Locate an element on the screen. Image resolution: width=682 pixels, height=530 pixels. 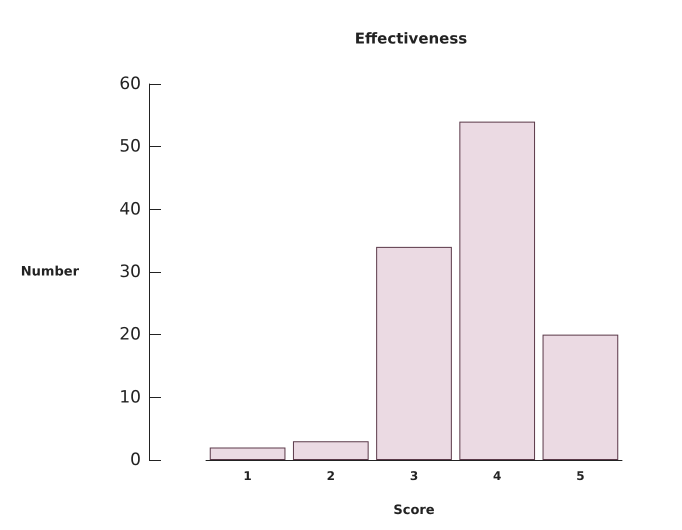
x-tick-label: 3 is located at coordinates (414, 476).